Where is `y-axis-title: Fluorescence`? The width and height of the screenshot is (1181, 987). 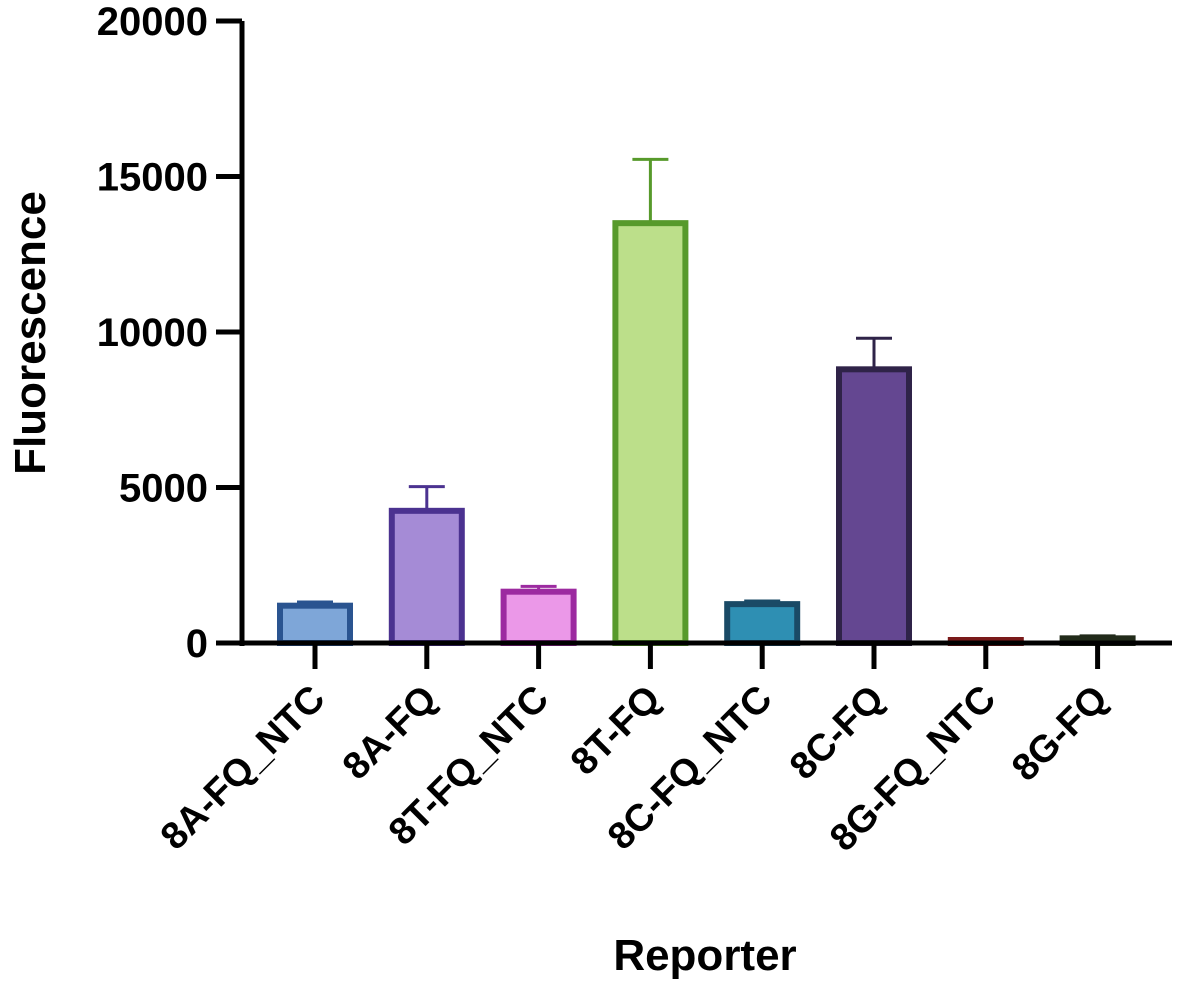
y-axis-title: Fluorescence is located at coordinates (30, 333).